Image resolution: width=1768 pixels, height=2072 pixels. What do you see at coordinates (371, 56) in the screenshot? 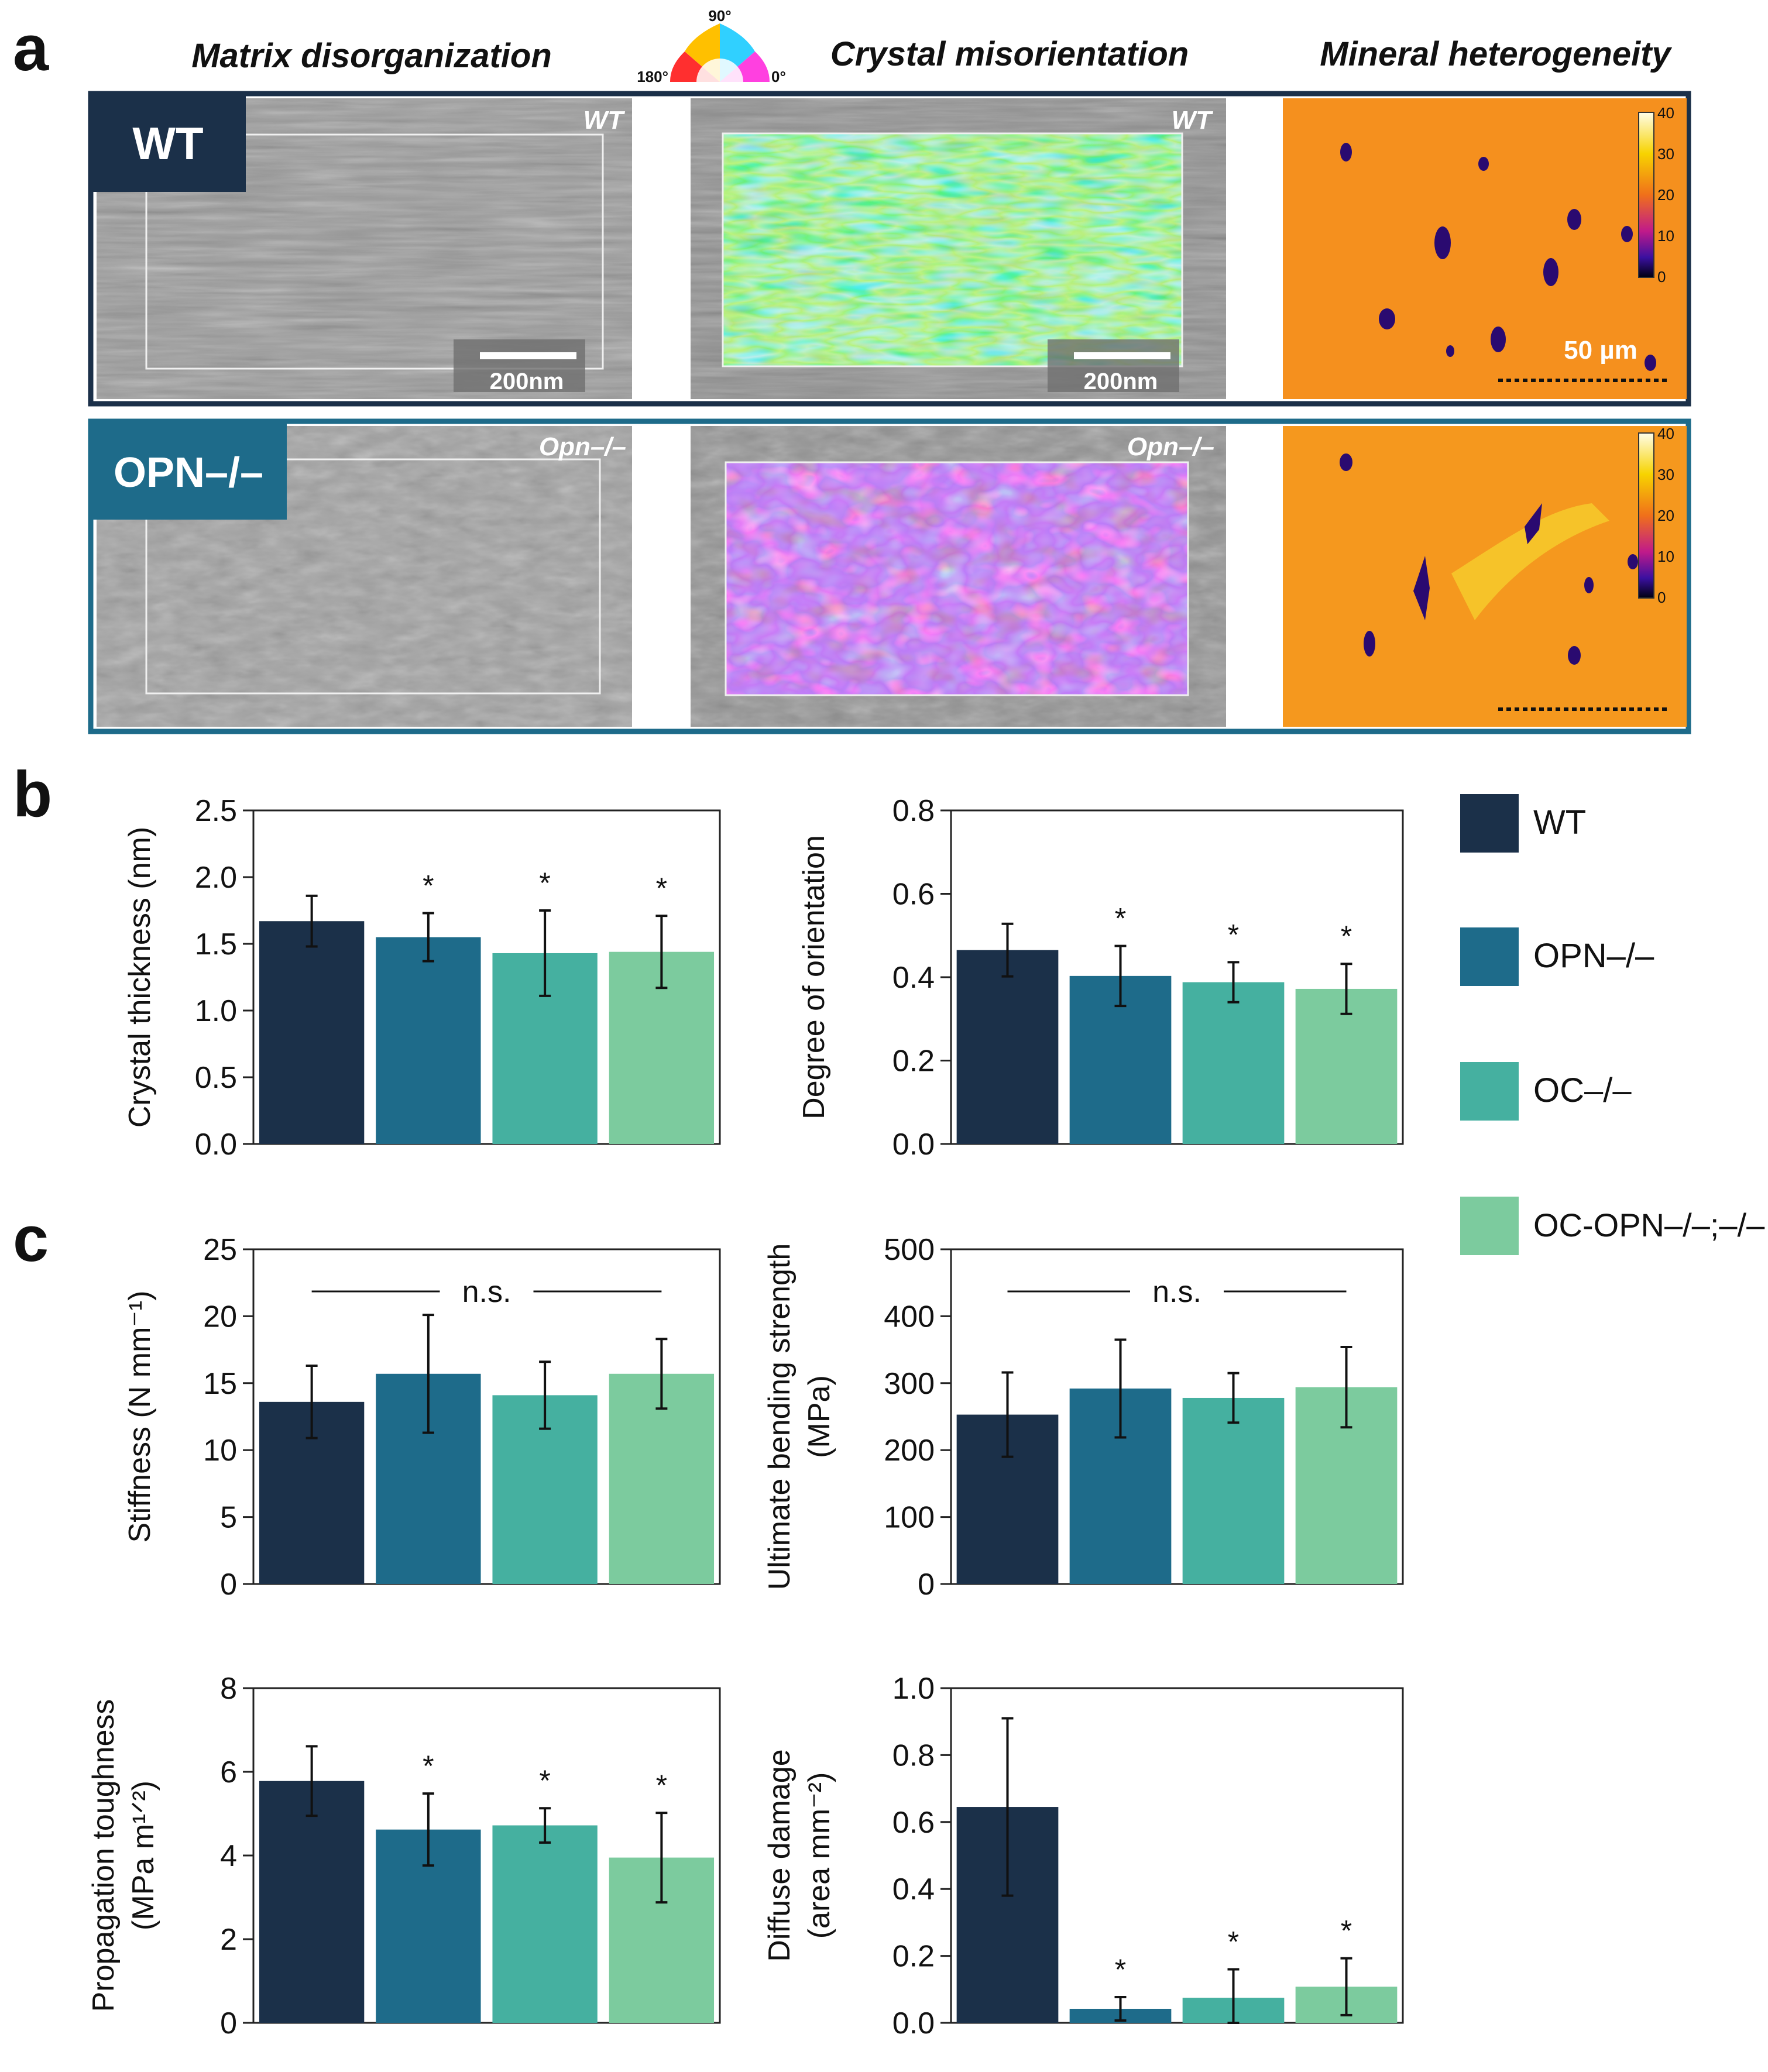
I see `column-title-matrix: Matrix disorganization` at bounding box center [371, 56].